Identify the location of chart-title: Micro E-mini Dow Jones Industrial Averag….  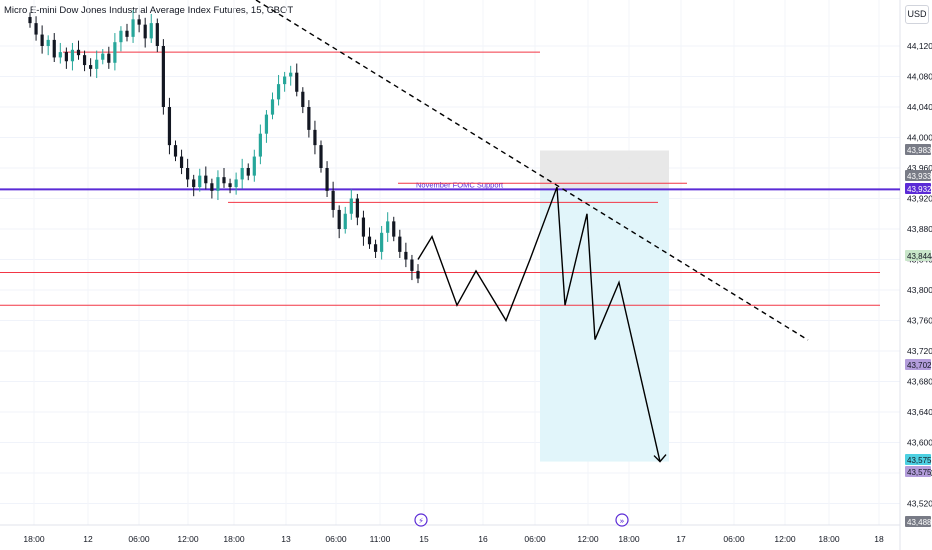
(149, 10).